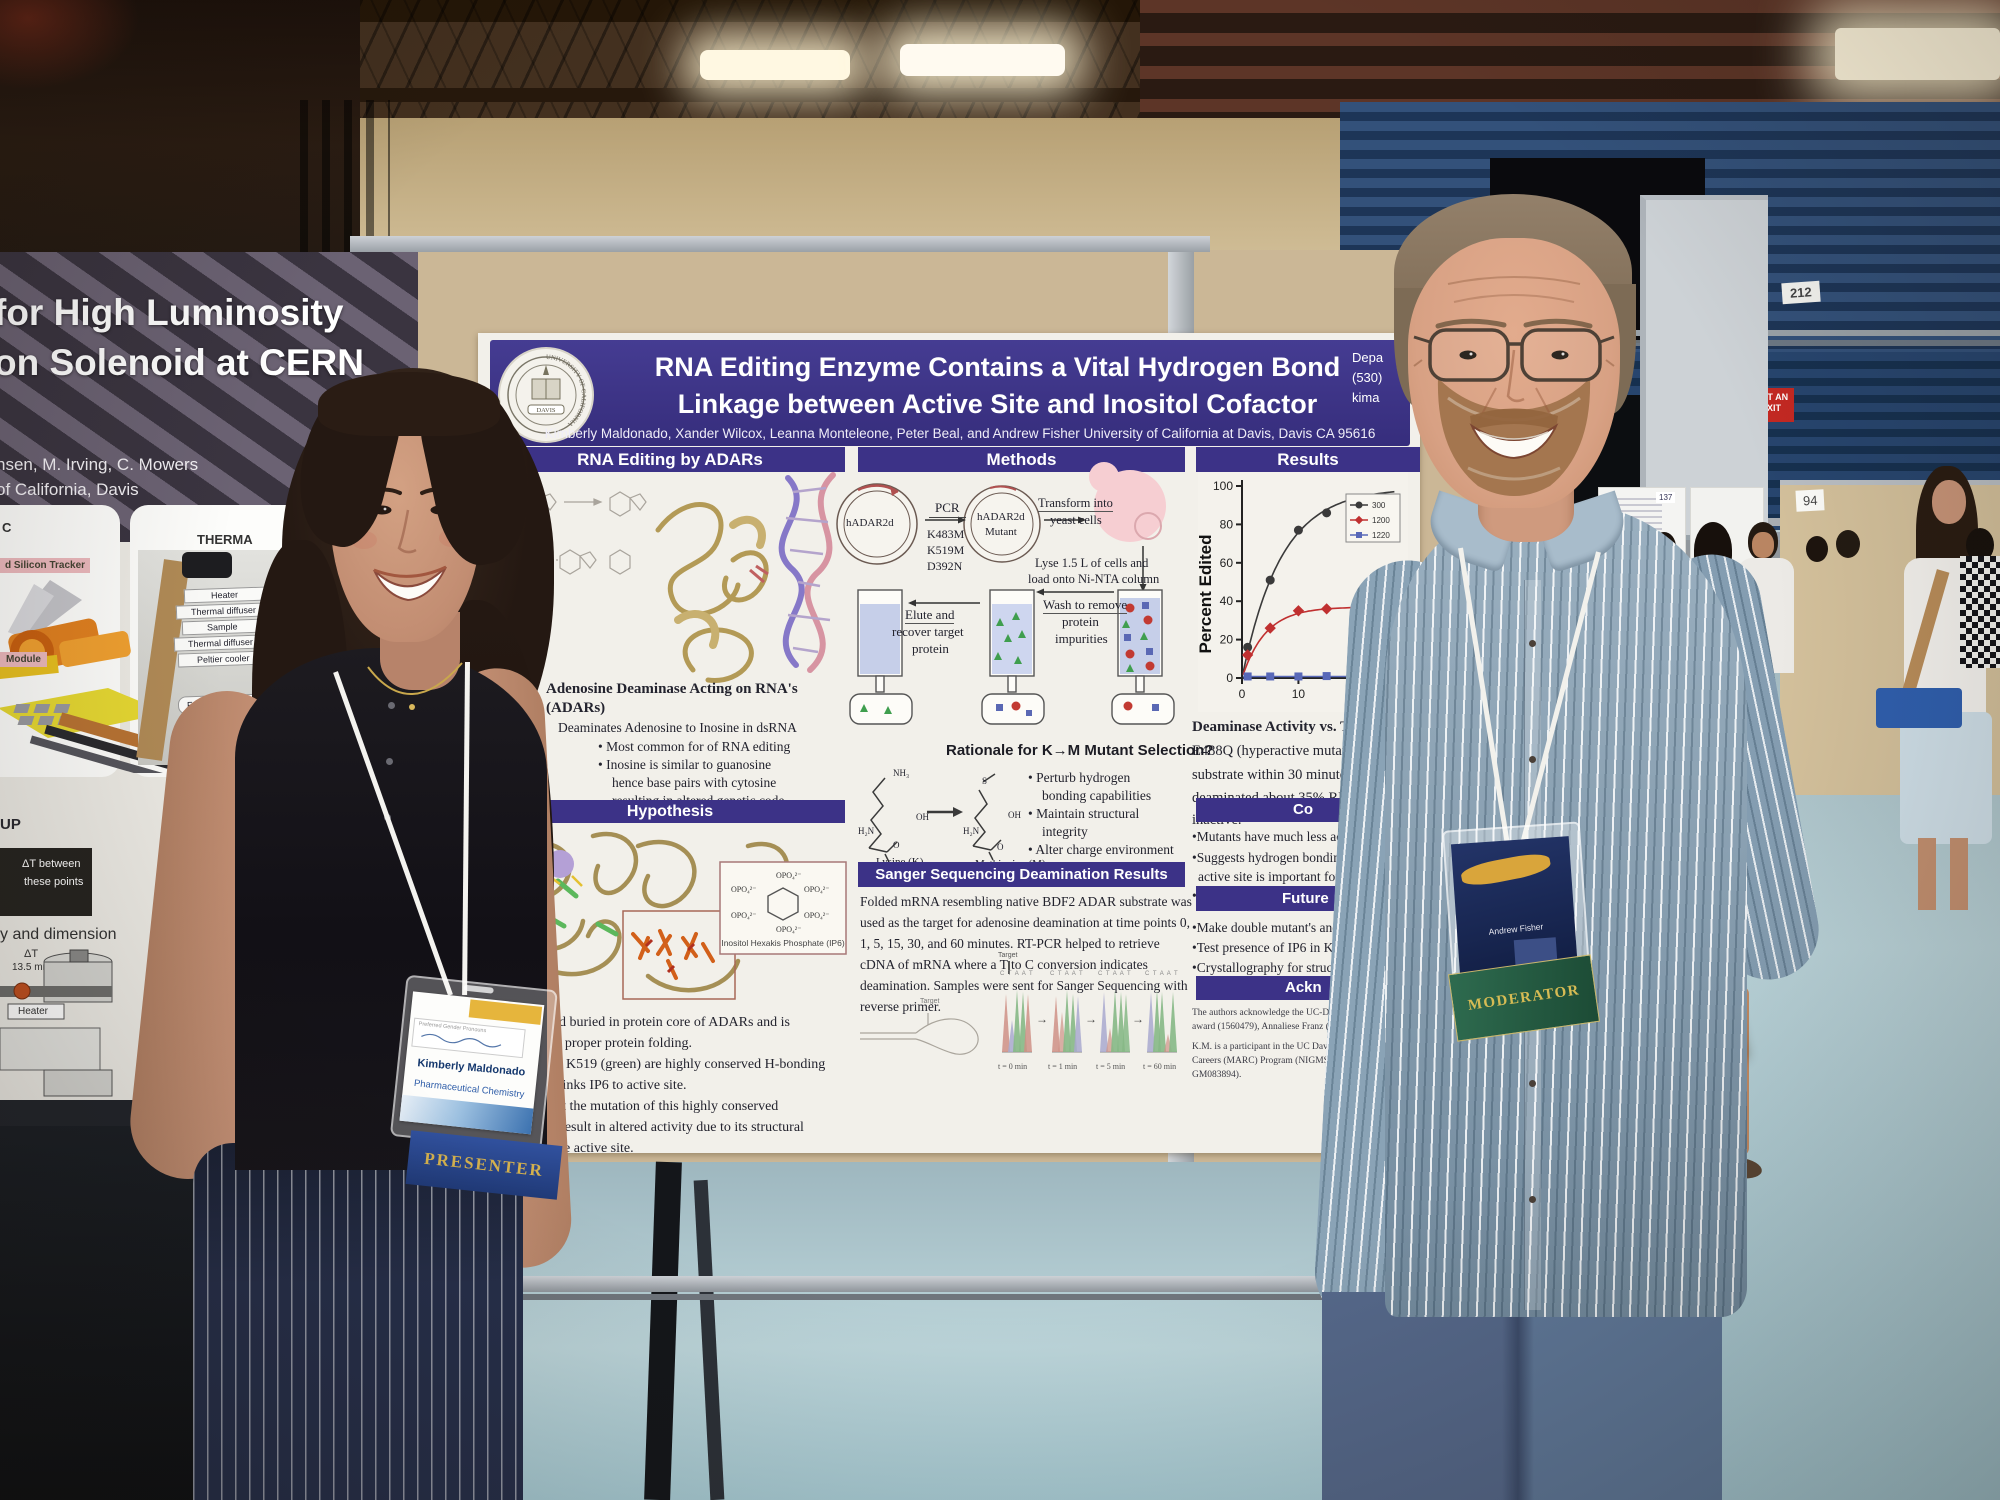 Image resolution: width=2000 pixels, height=1500 pixels. What do you see at coordinates (930, 1001) in the screenshot?
I see `hairpin-target-label: Target` at bounding box center [930, 1001].